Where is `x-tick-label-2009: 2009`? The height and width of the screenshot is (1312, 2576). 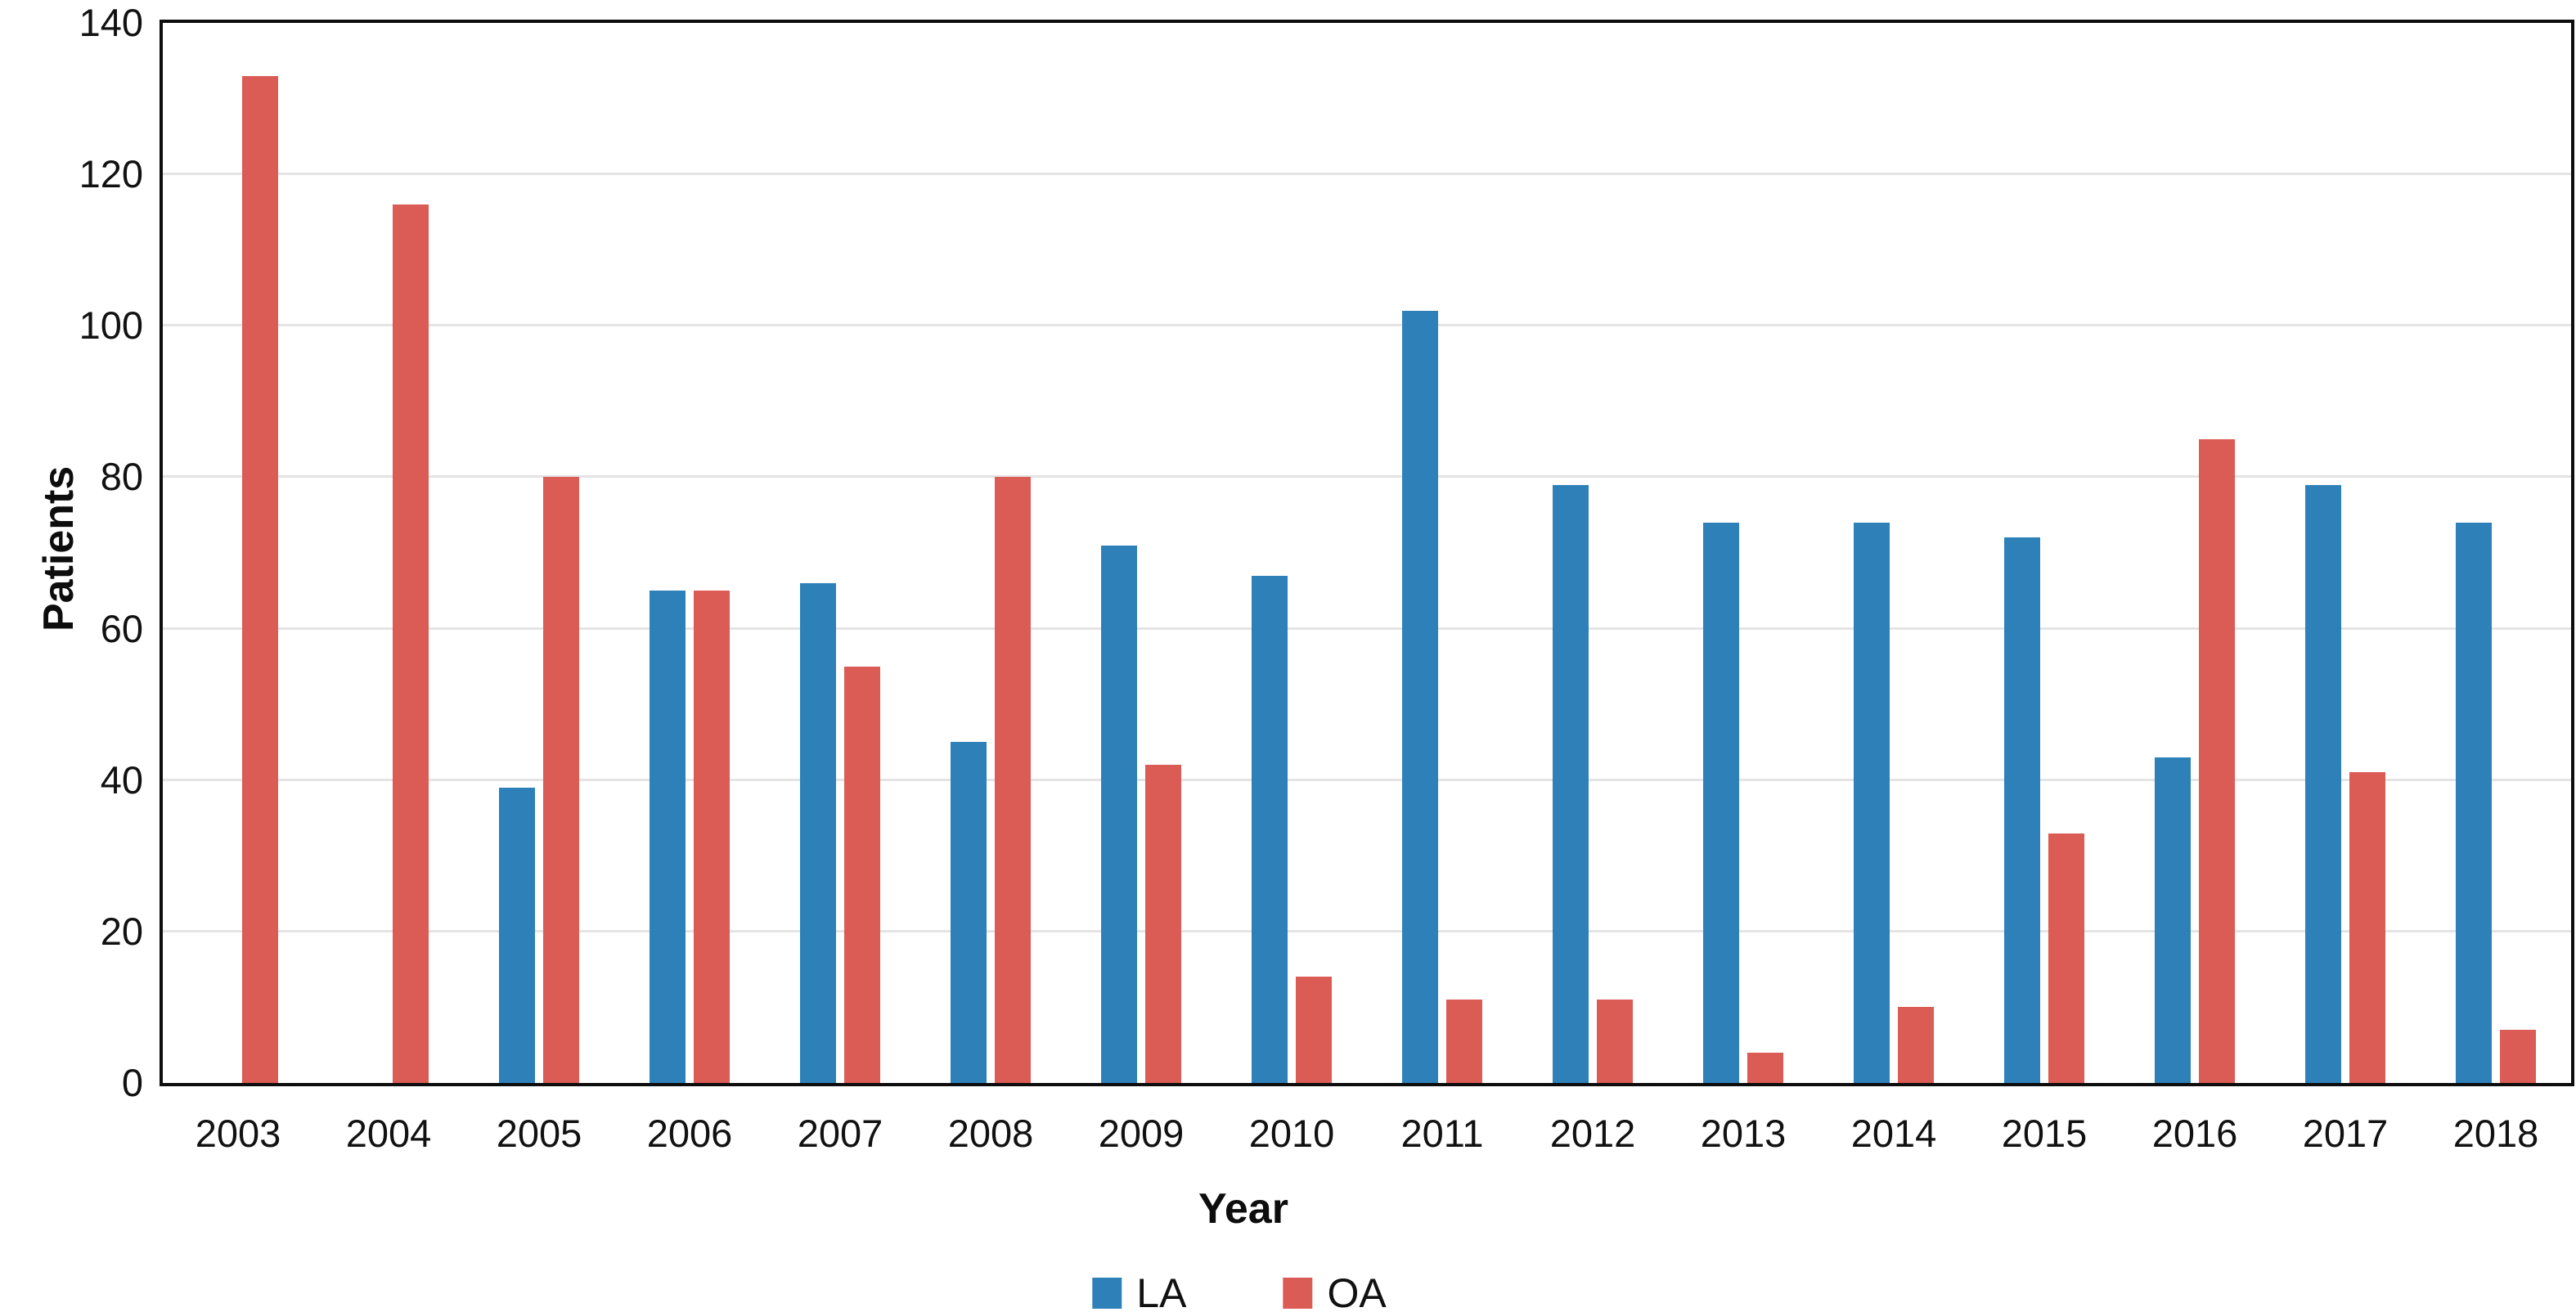
x-tick-label-2009: 2009 is located at coordinates (1141, 1134).